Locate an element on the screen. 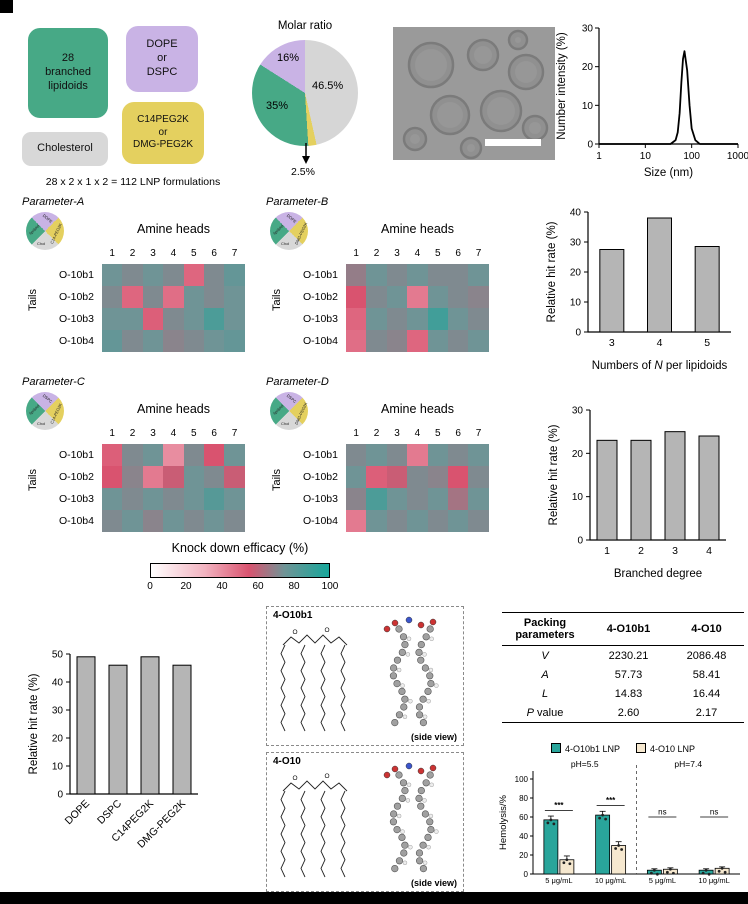 The image size is (748, 904). table-cell: 14.83 is located at coordinates (628, 693).